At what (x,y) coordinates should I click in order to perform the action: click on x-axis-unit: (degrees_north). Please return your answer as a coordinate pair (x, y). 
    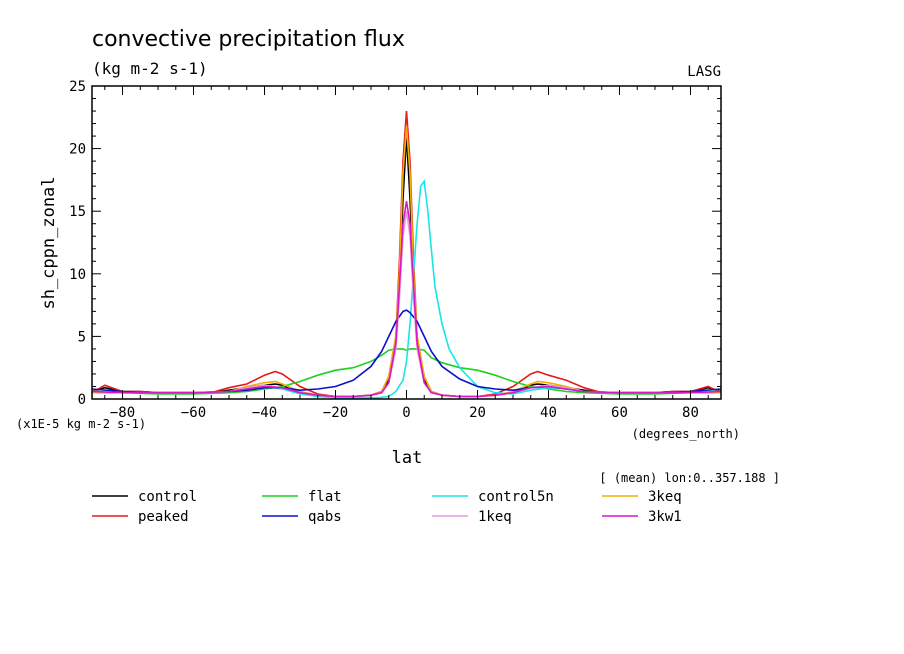
    Looking at the image, I should click on (686, 434).